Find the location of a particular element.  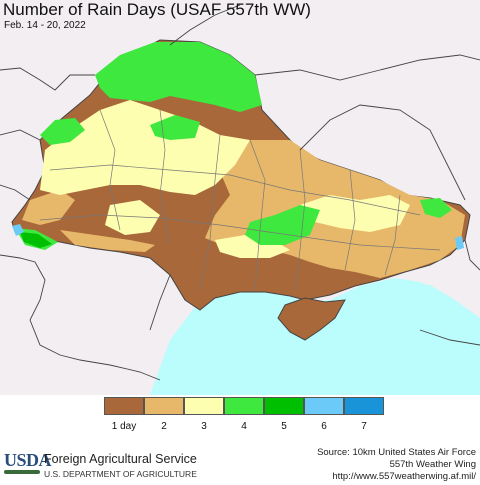

legend-label-3: 3 is located at coordinates (204, 426).